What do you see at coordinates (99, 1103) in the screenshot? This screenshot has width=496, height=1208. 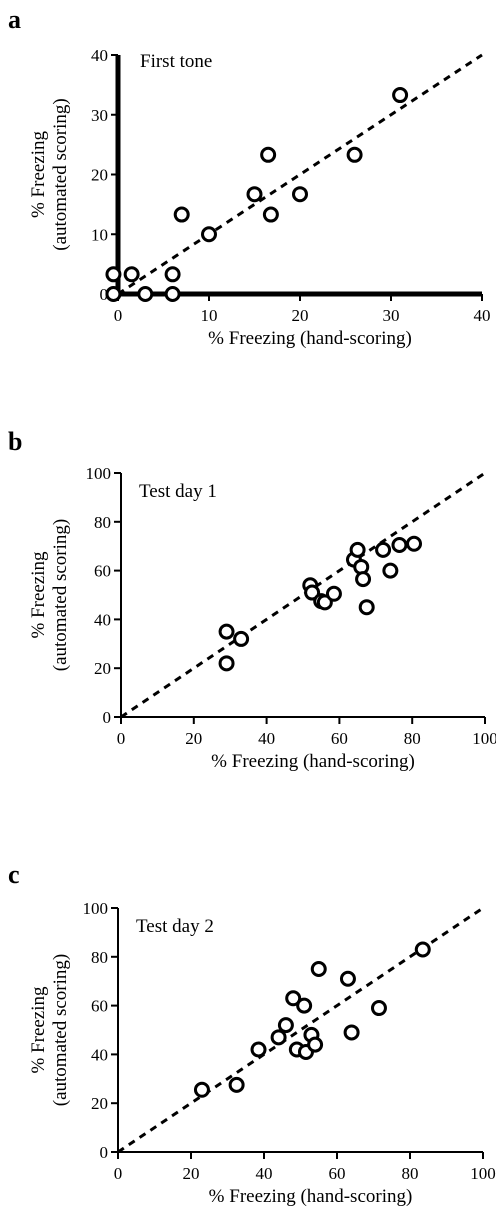 I see `panel-c-y-tick-label: 20` at bounding box center [99, 1103].